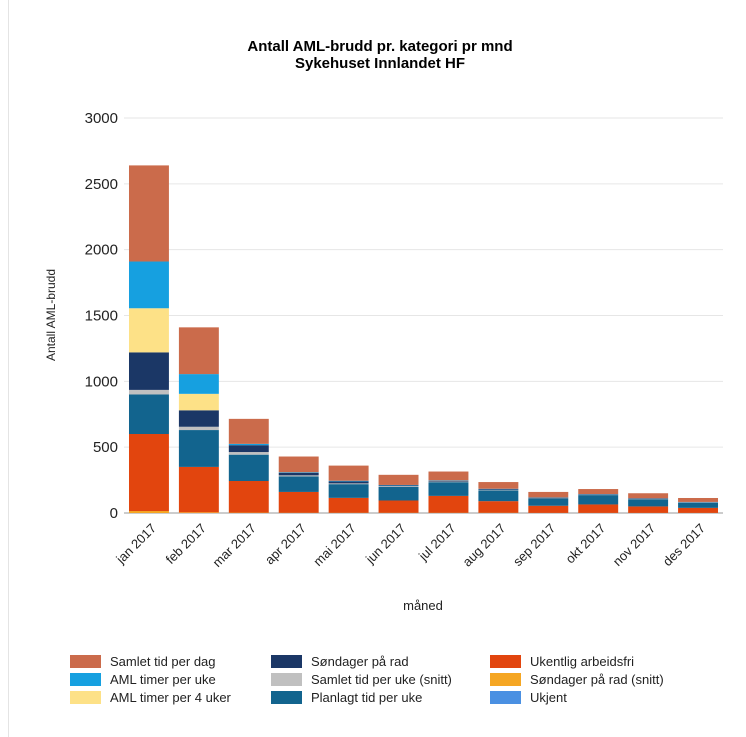 This screenshot has width=746, height=737. I want to click on legend-item: Søndager på rad, so click(340, 661).